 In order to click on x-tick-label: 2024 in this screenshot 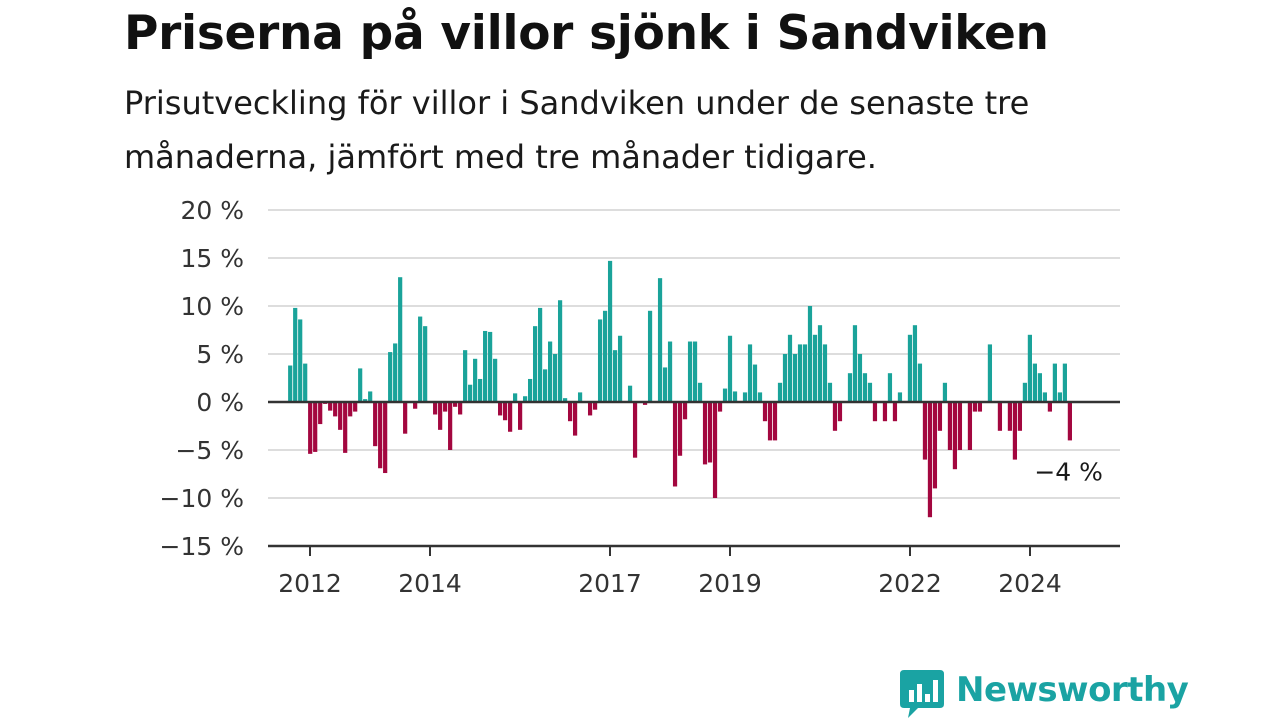, I will do `click(1030, 583)`.